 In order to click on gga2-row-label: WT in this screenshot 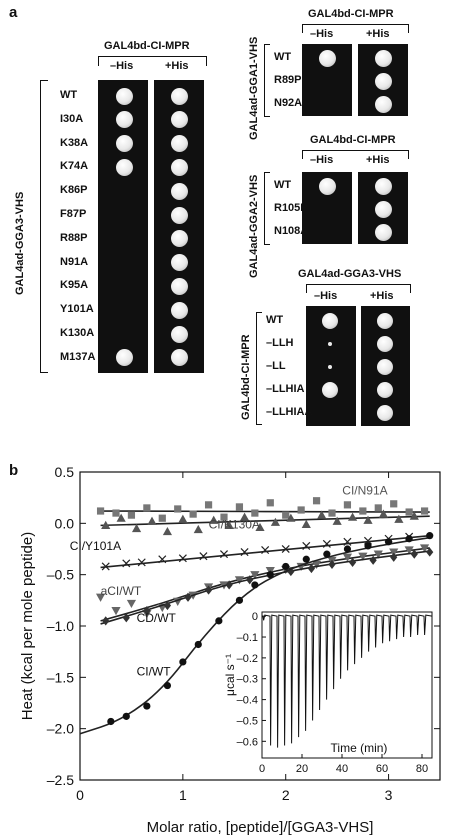, I will do `click(283, 185)`.